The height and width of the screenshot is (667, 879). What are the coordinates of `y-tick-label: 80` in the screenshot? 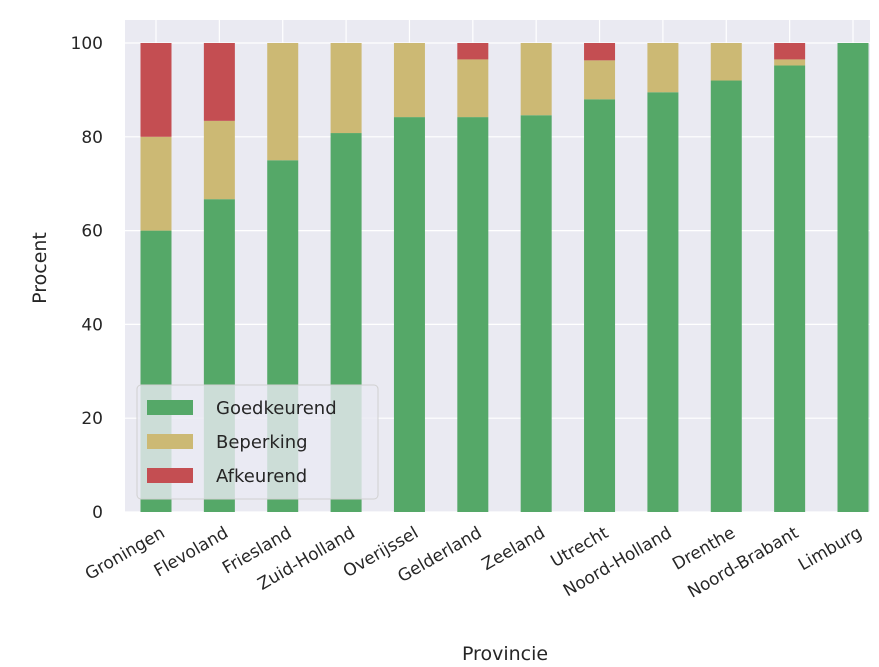 It's located at (92, 138).